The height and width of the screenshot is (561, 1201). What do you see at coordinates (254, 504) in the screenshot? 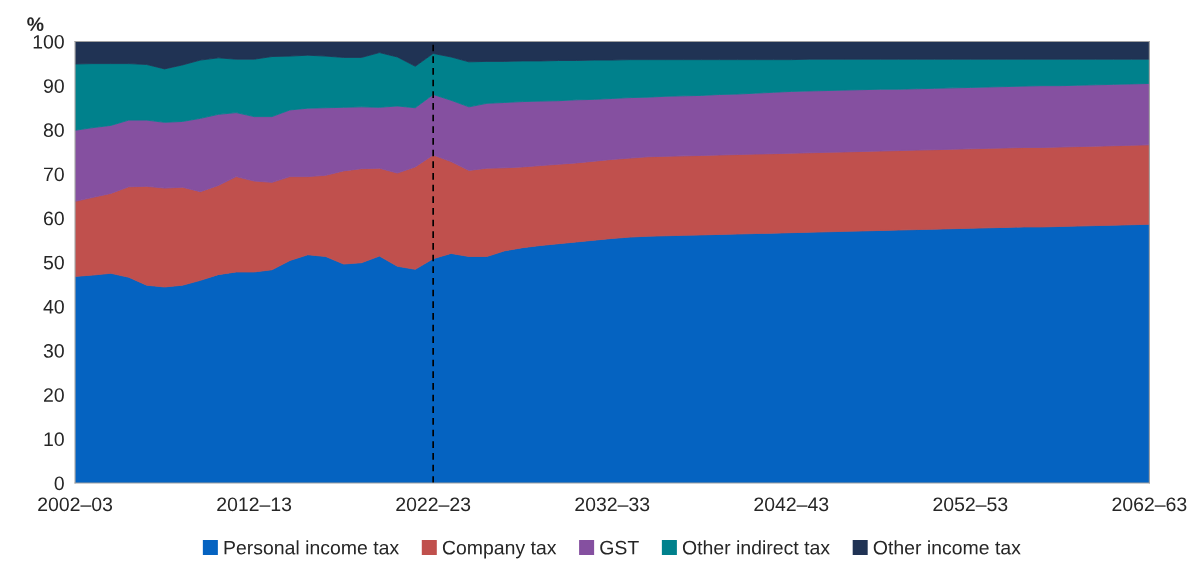
I see `x-tick-label: 2012–13` at bounding box center [254, 504].